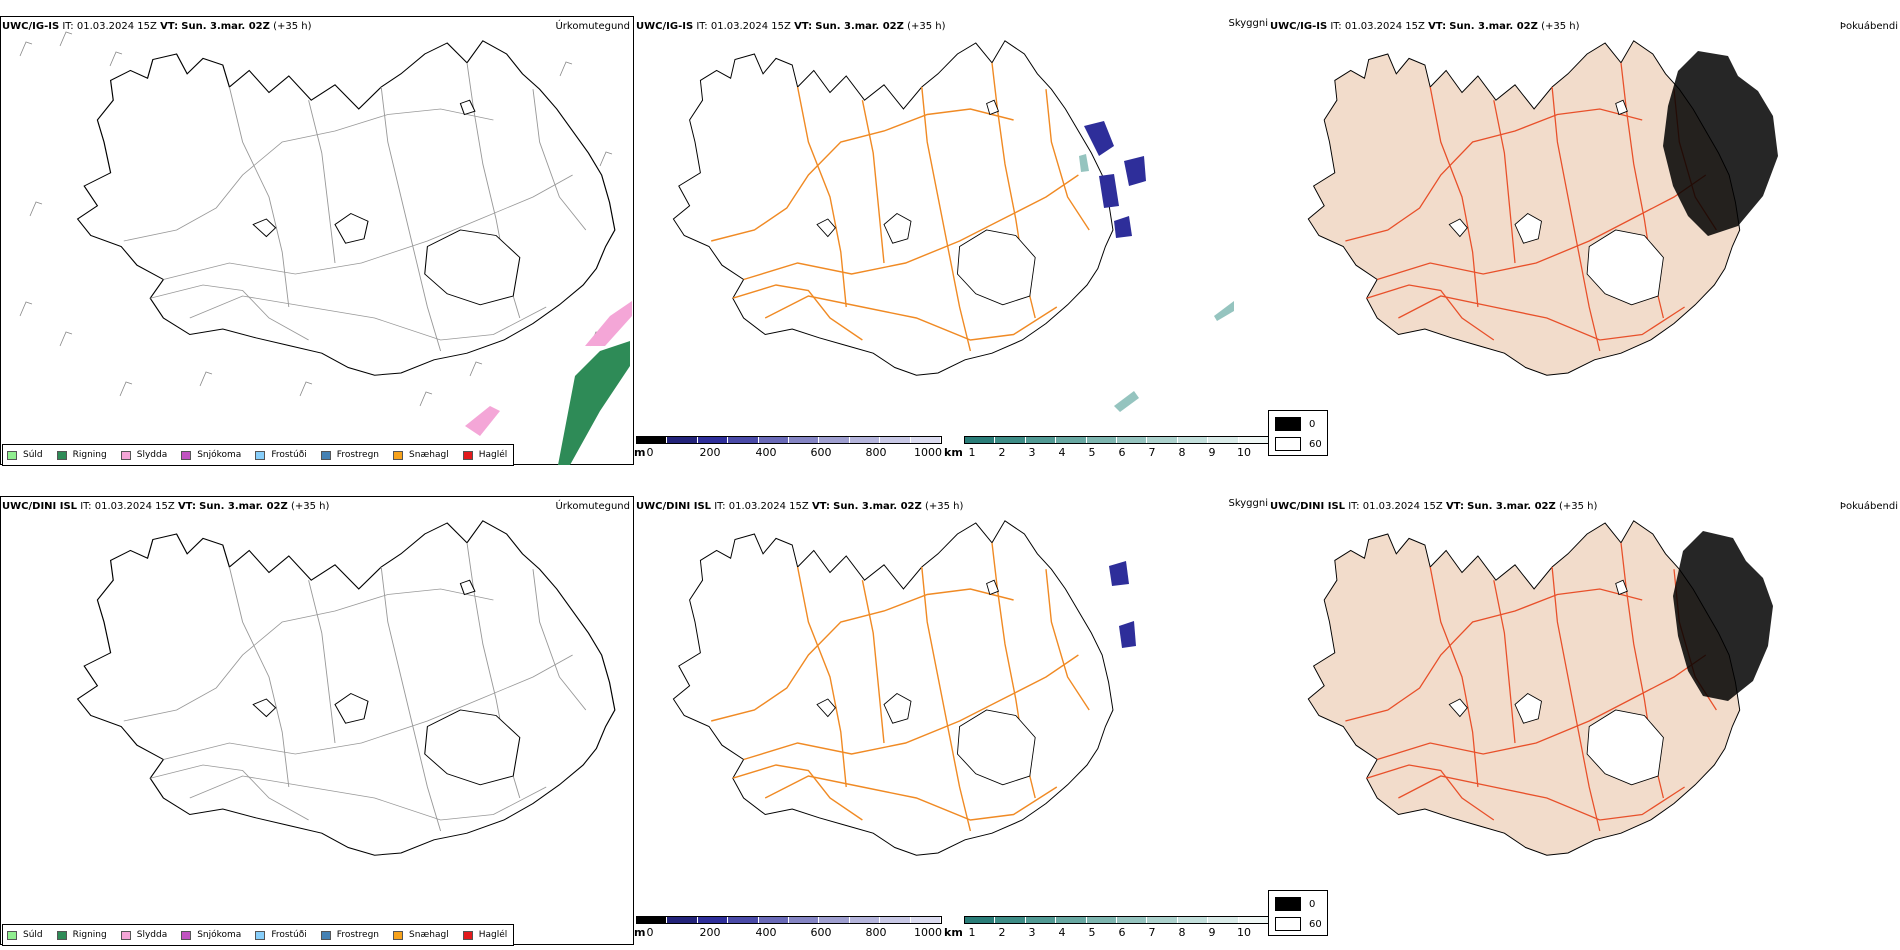 The image size is (1900, 950). Describe the element at coordinates (710, 452) in the screenshot. I see `height-tick: 200` at that location.